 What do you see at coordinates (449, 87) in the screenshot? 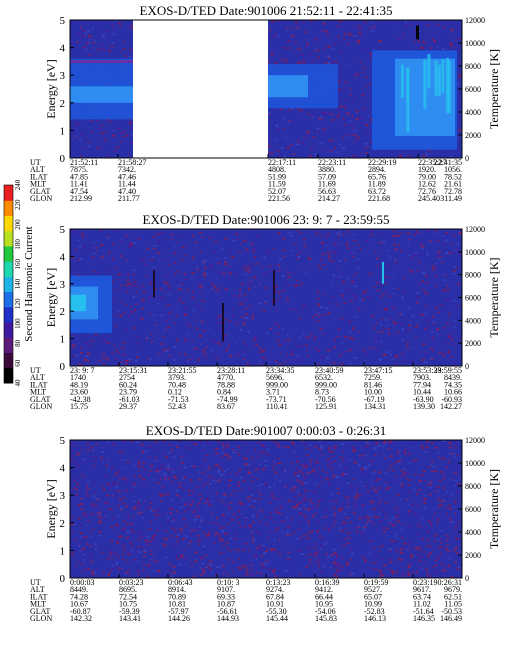
I see `cyan-streak` at bounding box center [449, 87].